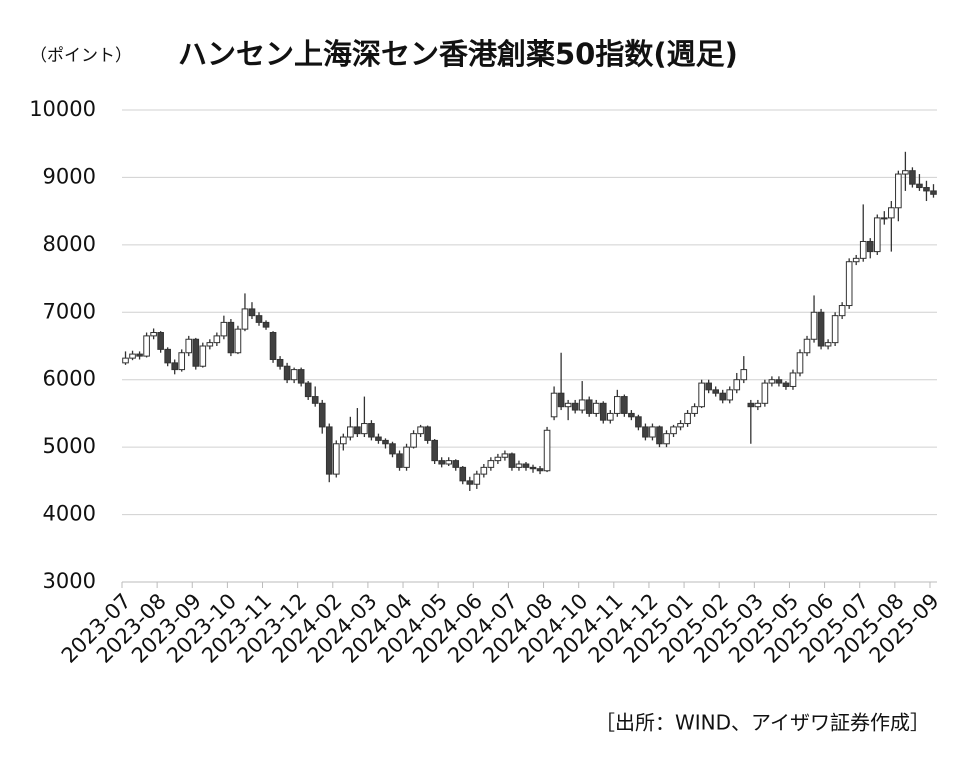 The image size is (968, 757). What do you see at coordinates (69, 581) in the screenshot?
I see `y-tick-label: 3000` at bounding box center [69, 581].